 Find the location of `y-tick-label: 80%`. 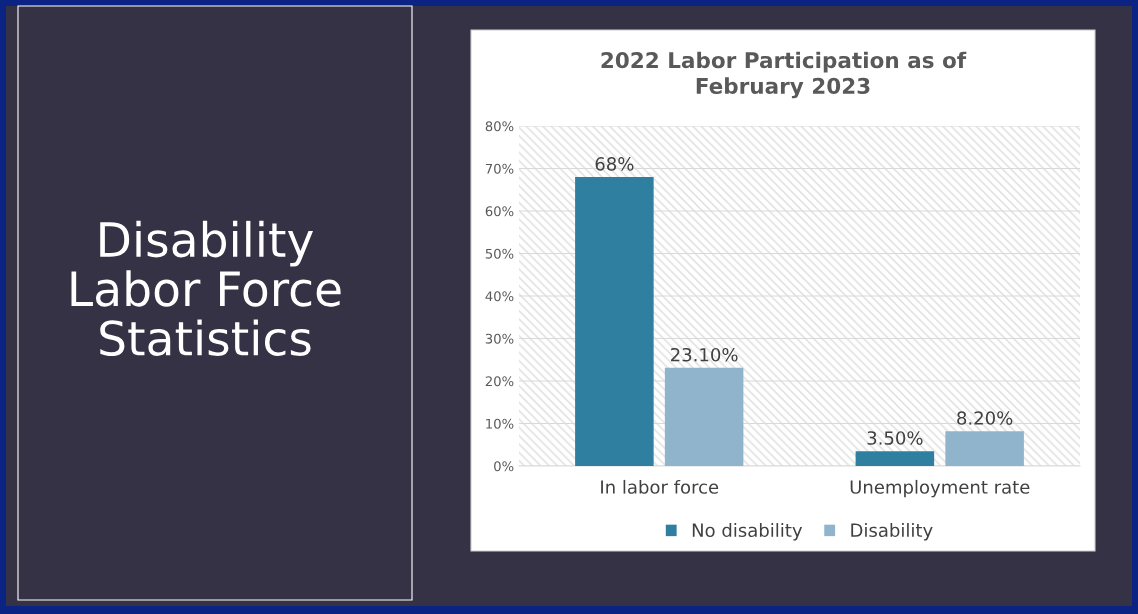

y-tick-label: 80% is located at coordinates (499, 126).